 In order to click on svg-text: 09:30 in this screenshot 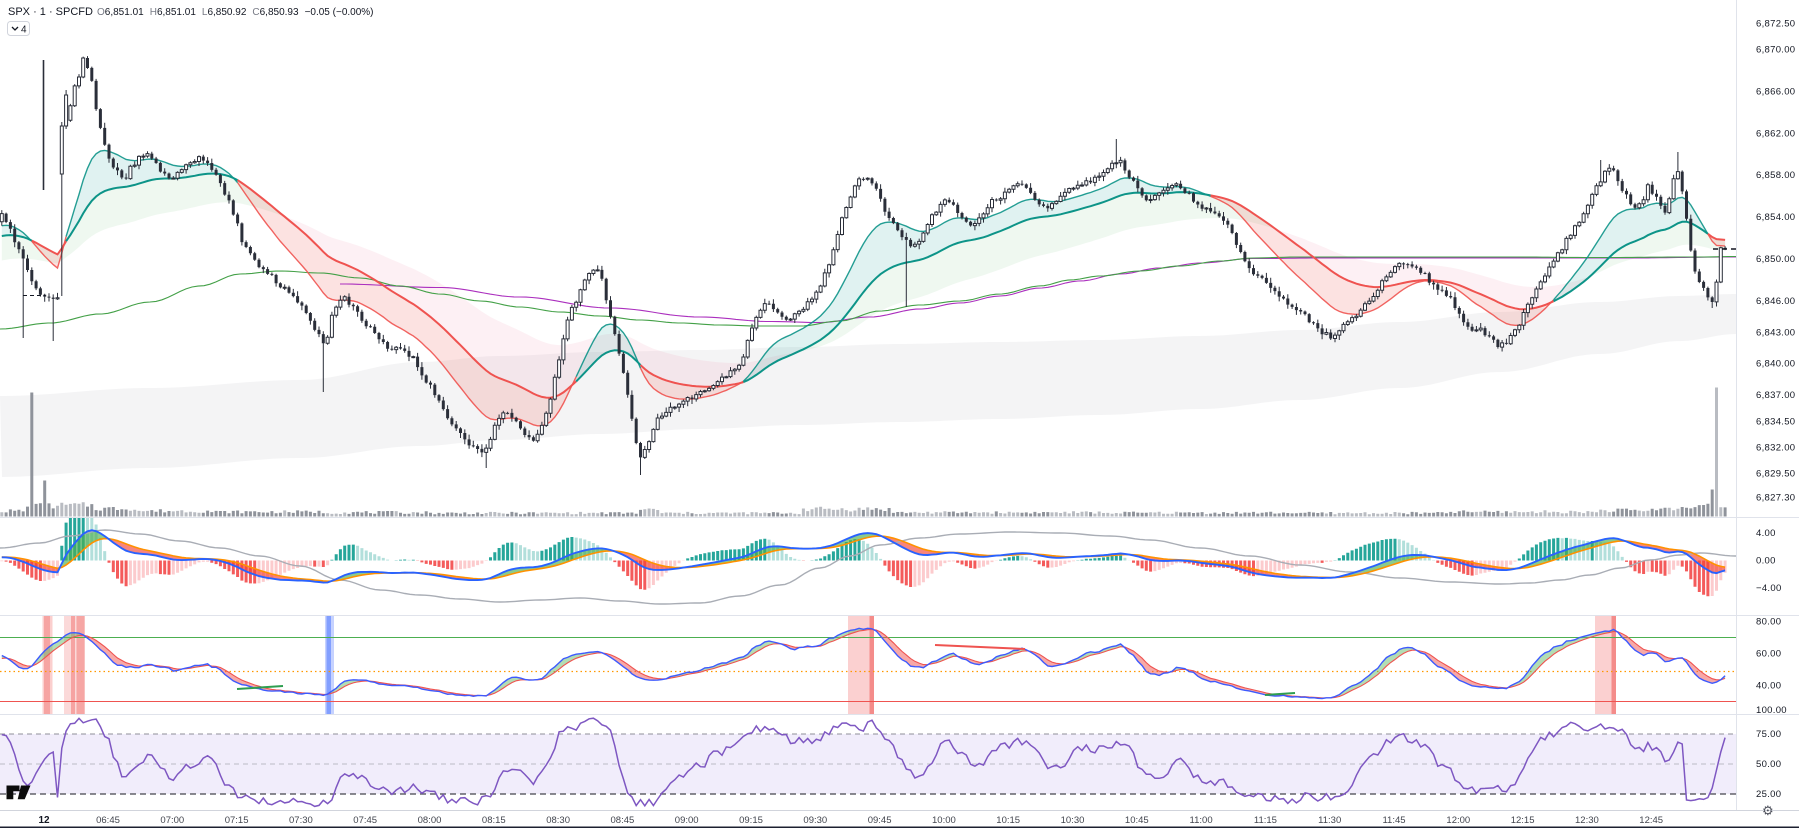, I will do `click(815, 820)`.